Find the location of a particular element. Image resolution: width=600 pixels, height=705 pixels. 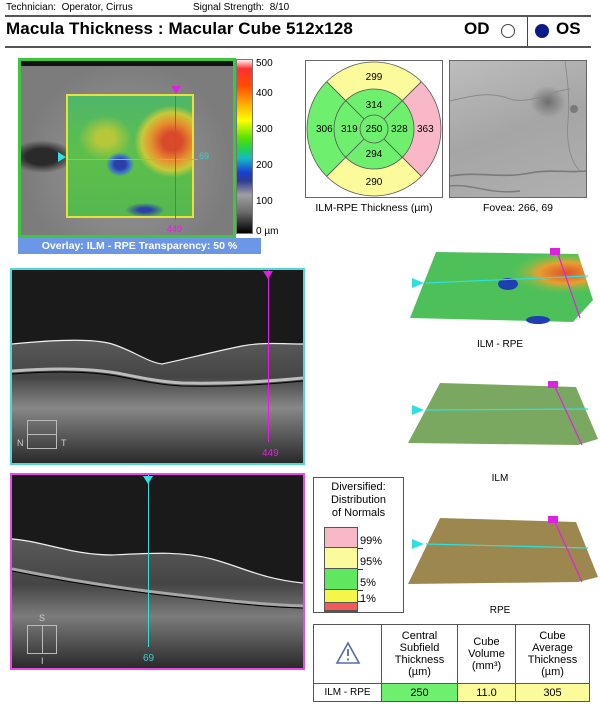

technician-label: Technician: is located at coordinates (31, 7).